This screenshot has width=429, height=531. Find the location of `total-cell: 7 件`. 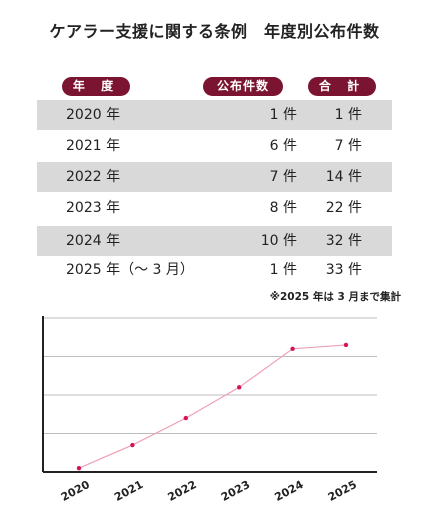

total-cell: 7 件 is located at coordinates (348, 146).